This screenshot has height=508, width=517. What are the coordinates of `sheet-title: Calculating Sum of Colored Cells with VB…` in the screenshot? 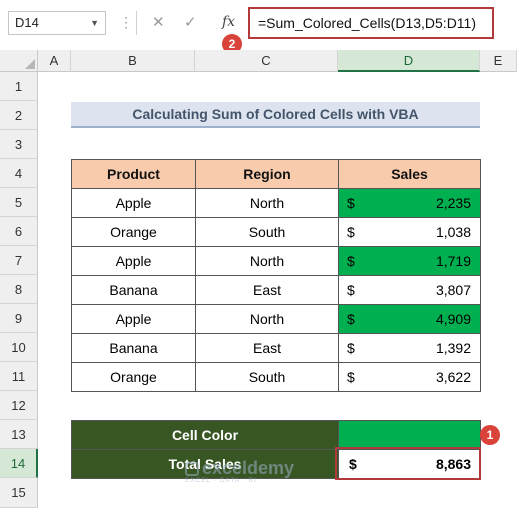 It's located at (275, 115).